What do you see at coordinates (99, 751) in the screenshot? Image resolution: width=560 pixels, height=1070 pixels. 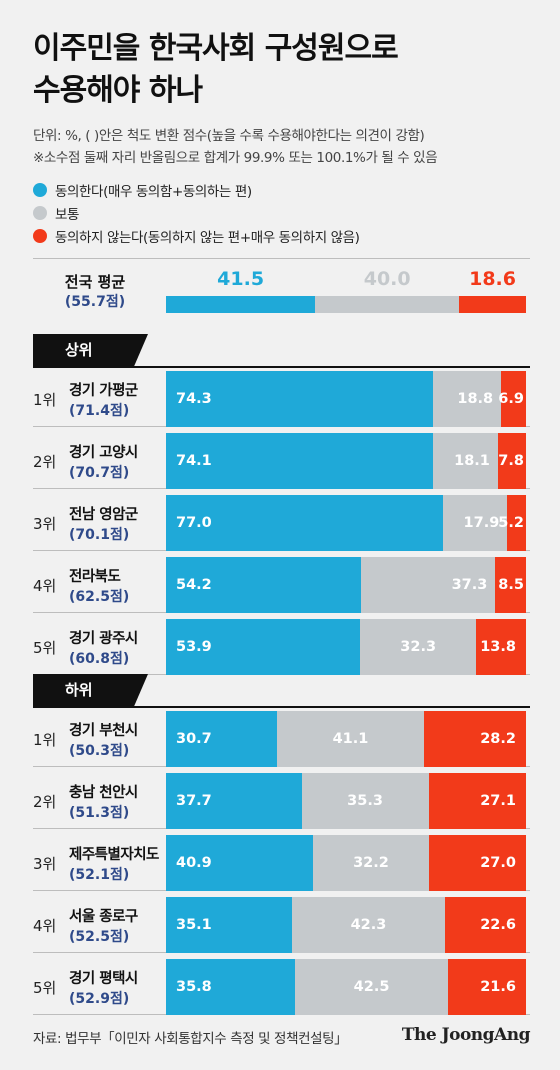 I see `row-score: (50.3점)` at bounding box center [99, 751].